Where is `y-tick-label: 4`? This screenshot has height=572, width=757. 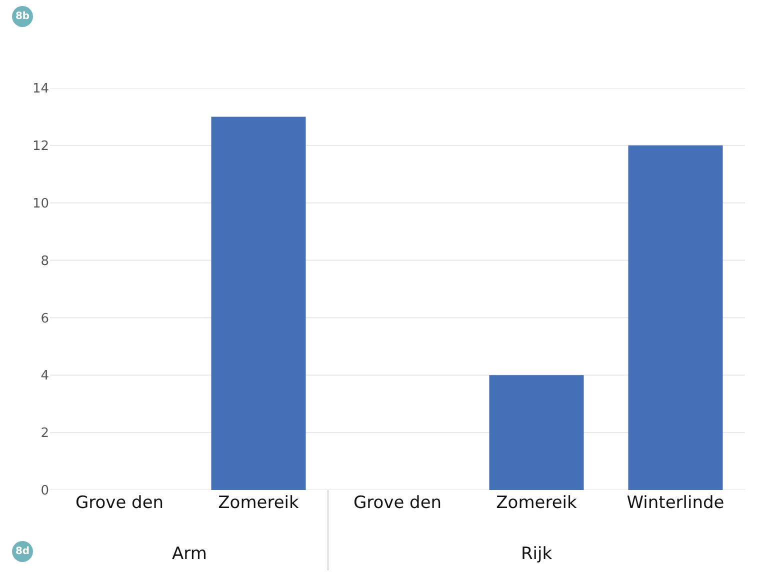
y-tick-label: 4 is located at coordinates (44, 376).